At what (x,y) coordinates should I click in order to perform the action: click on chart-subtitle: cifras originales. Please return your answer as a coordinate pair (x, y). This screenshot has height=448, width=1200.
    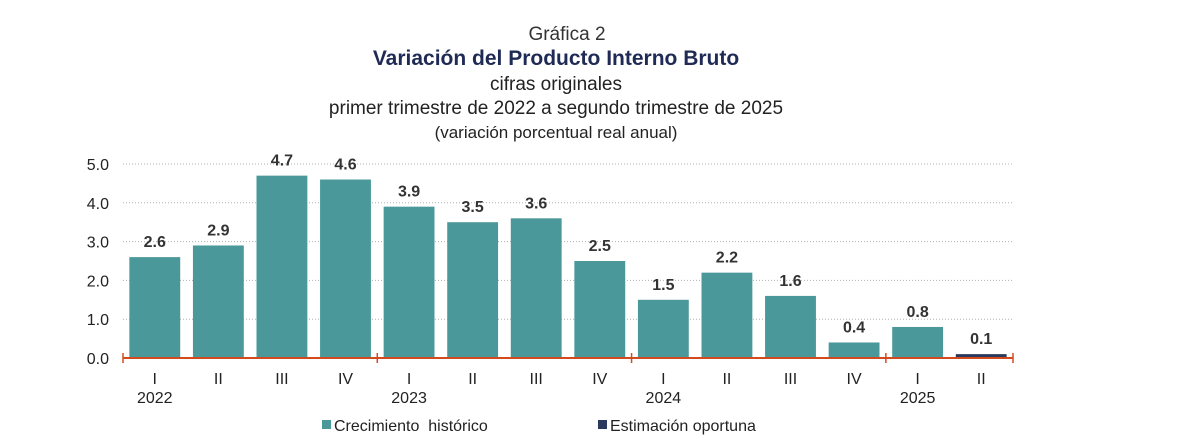
    Looking at the image, I should click on (556, 84).